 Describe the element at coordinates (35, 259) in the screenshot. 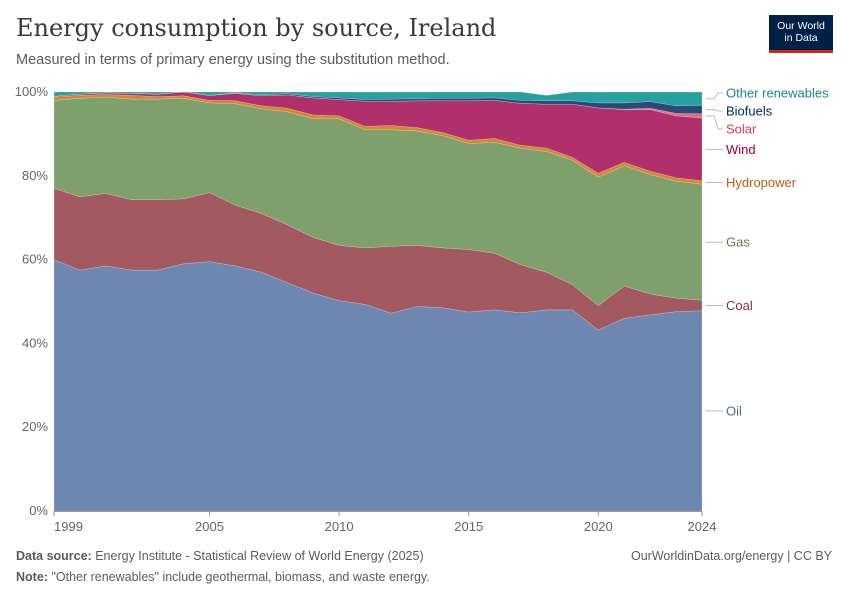

I see `y-tick-label: 60%` at that location.